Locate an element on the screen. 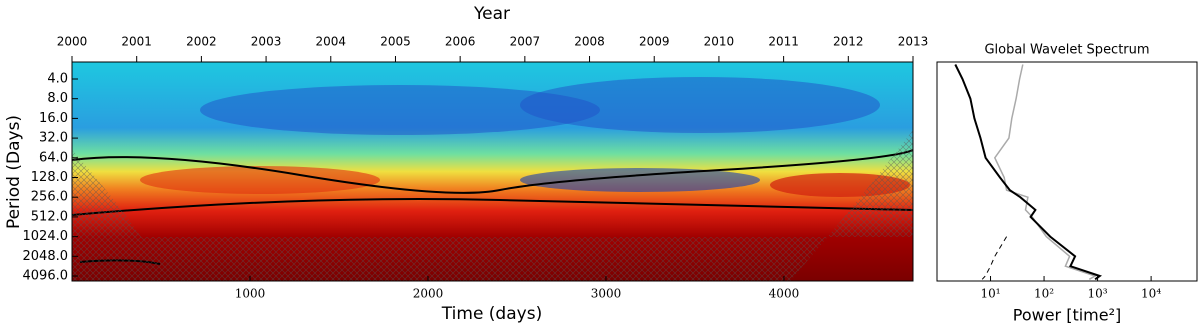  top-tick-label: 2000 is located at coordinates (72, 42).